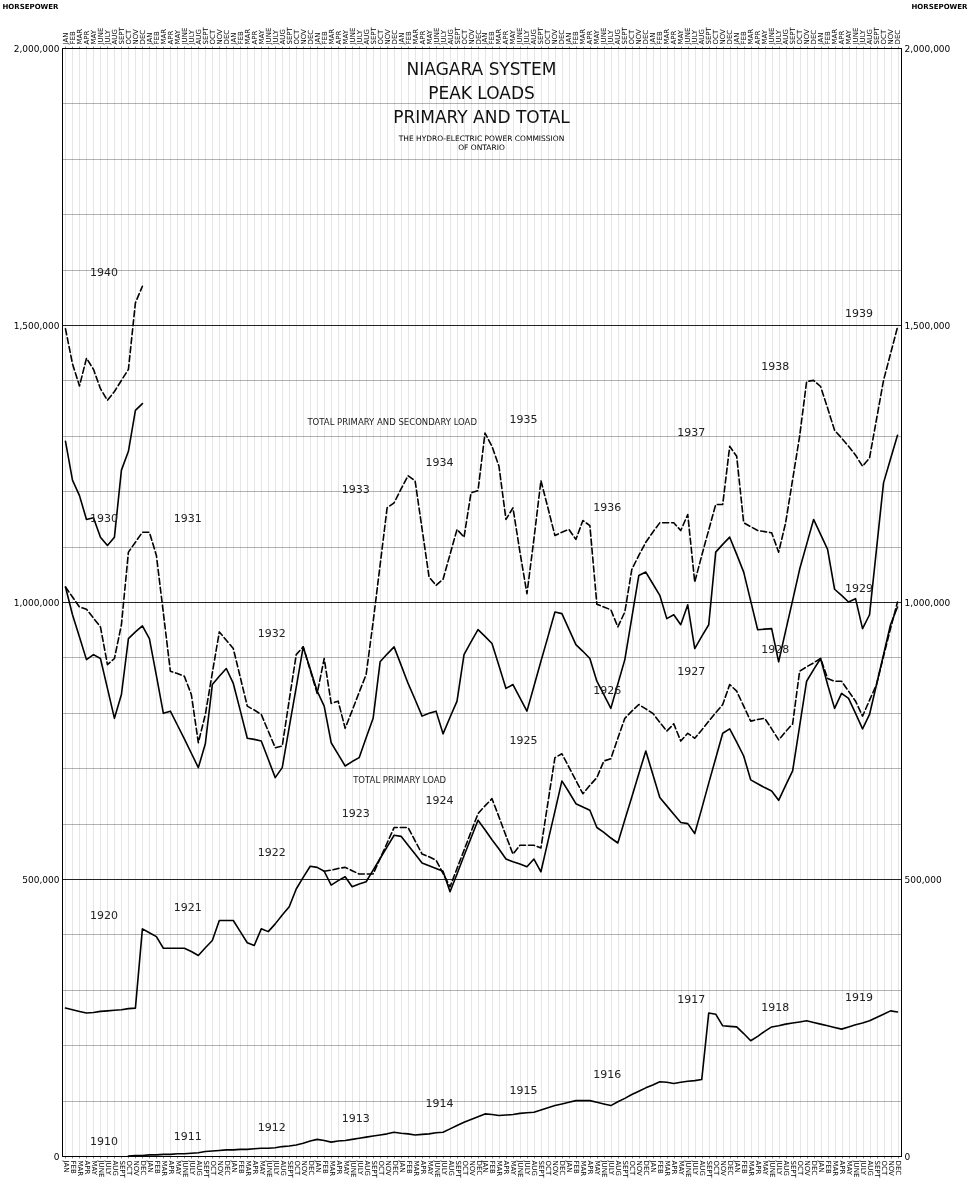  I want to click on y-tick-label: 1,000,000, so click(36, 602).